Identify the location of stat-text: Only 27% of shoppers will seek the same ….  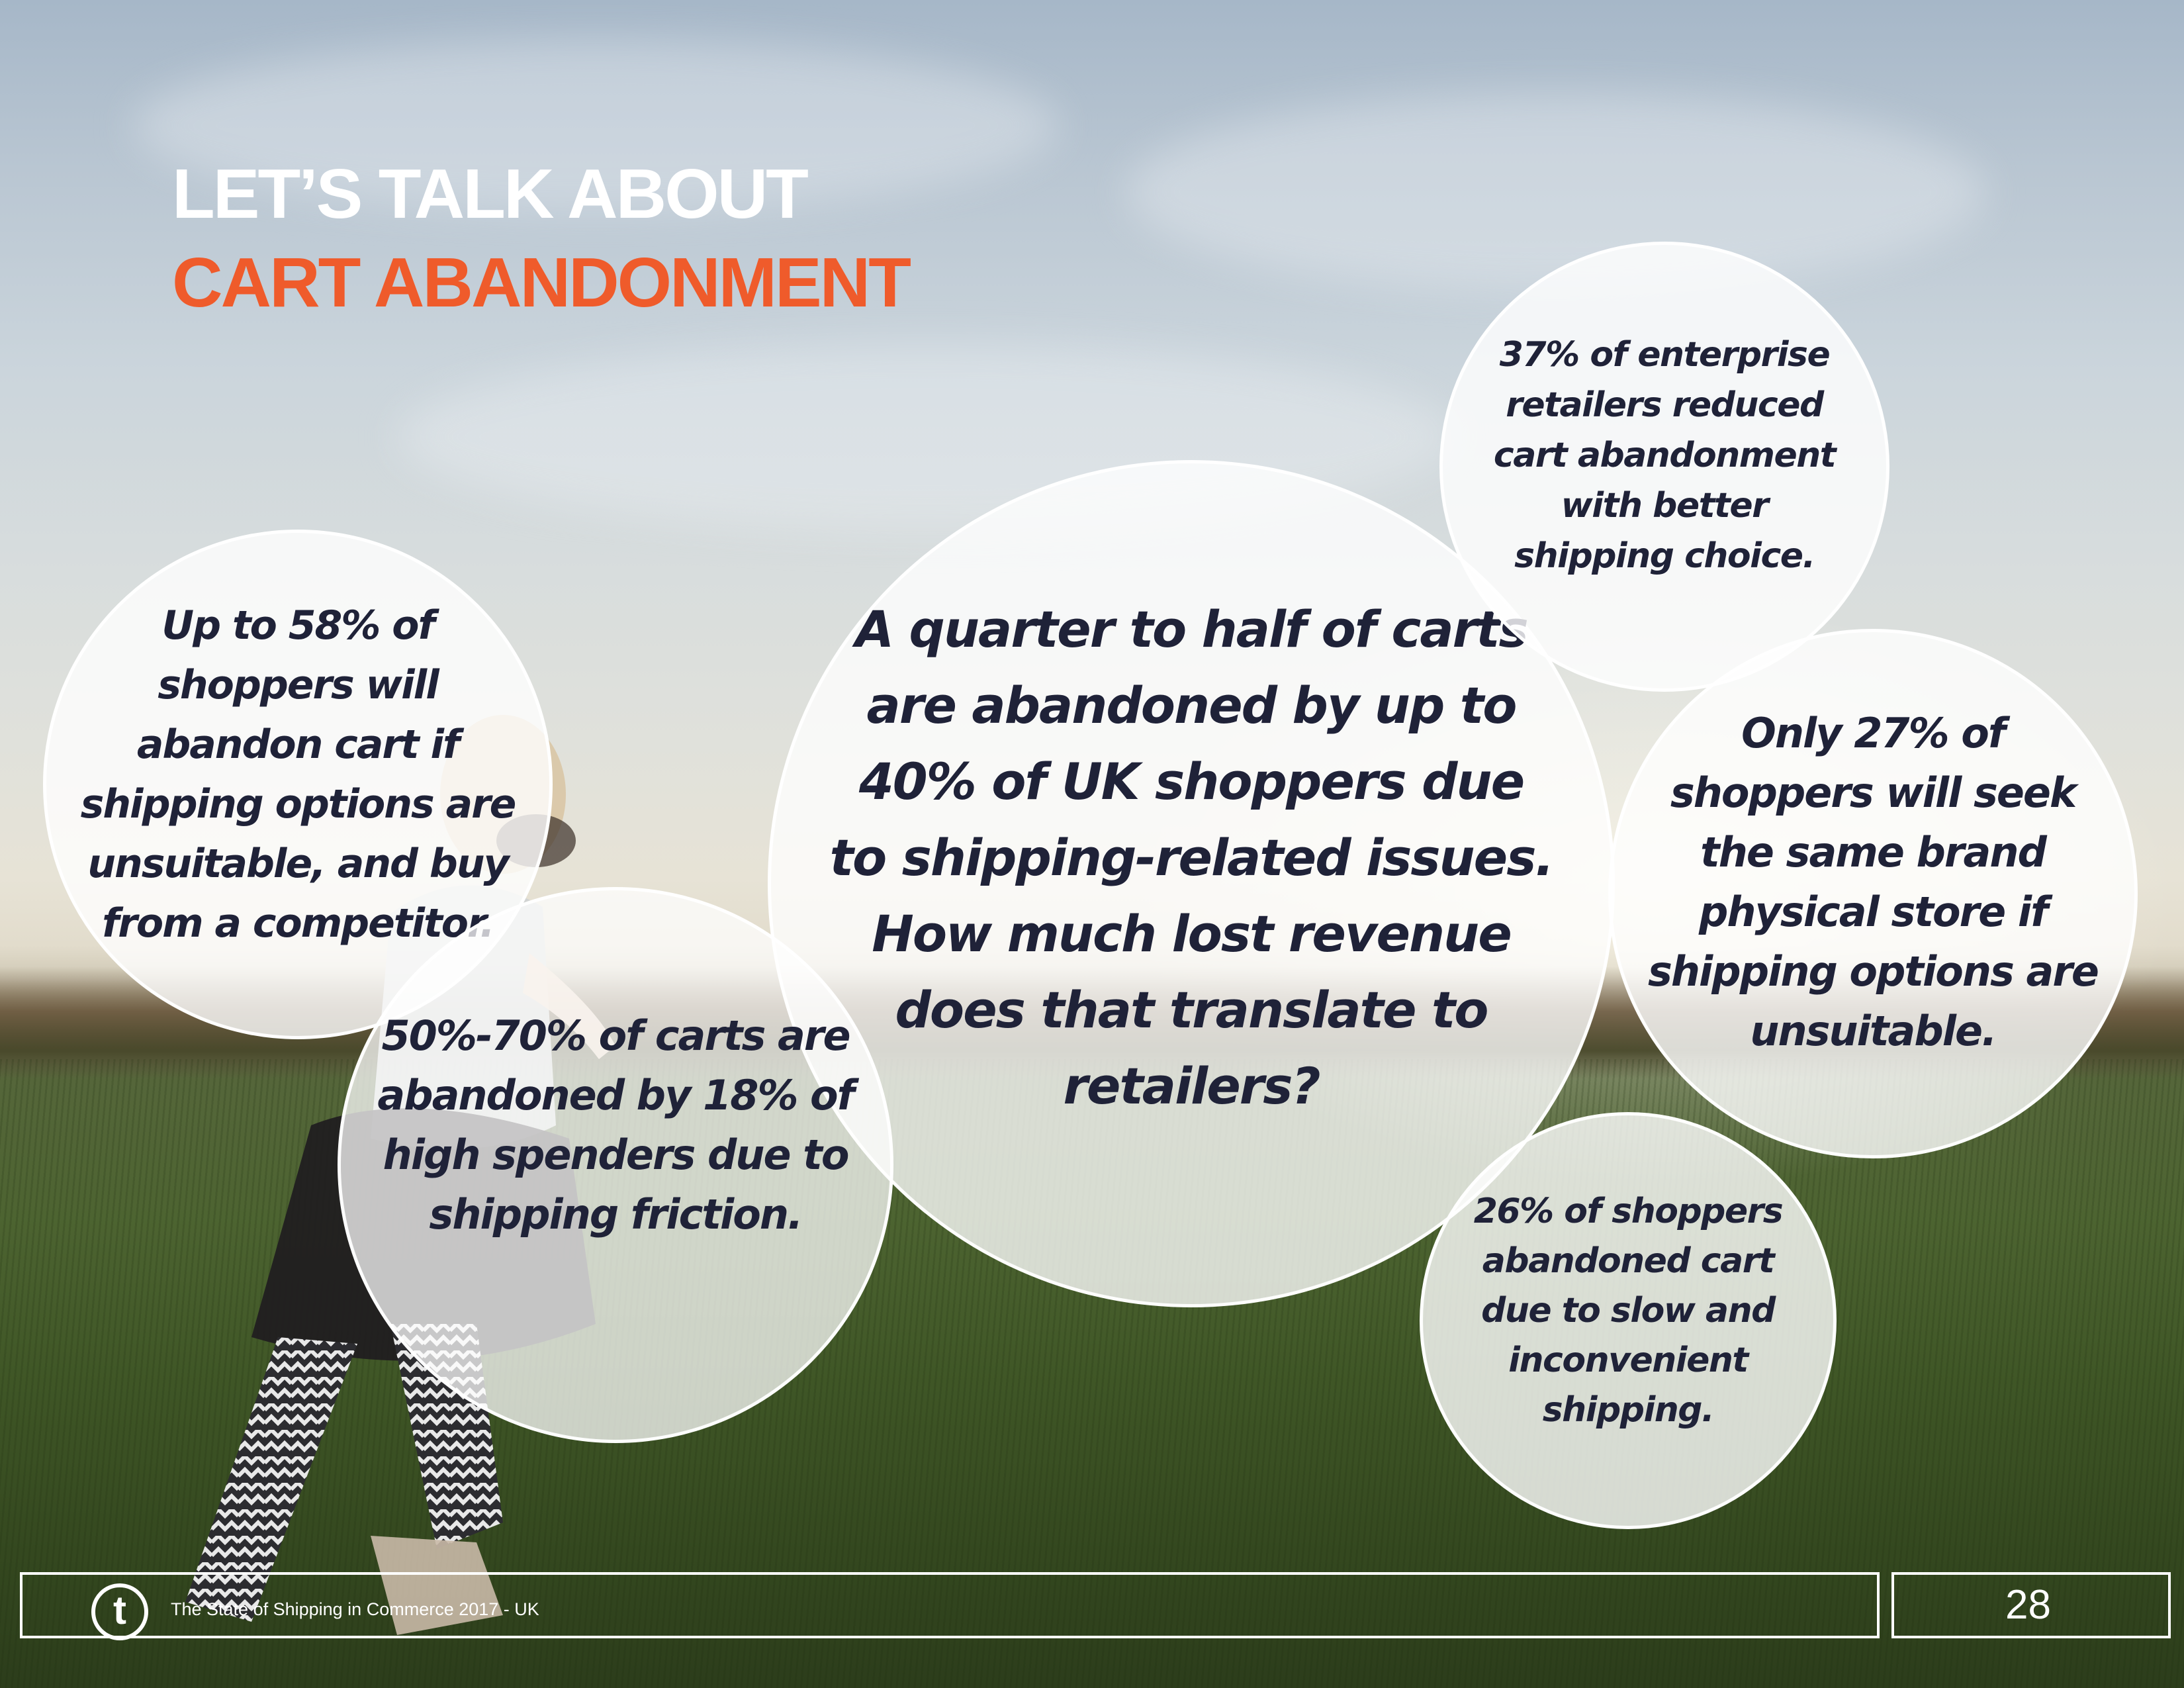
(1874, 881).